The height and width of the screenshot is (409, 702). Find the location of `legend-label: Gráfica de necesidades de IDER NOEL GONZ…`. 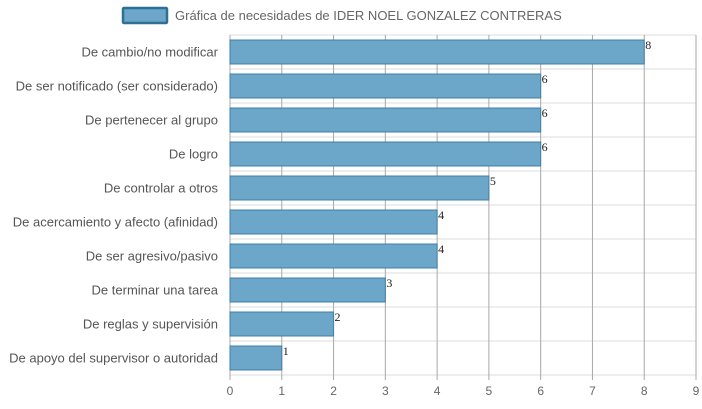

legend-label: Gráfica de necesidades de IDER NOEL GONZ… is located at coordinates (368, 15).